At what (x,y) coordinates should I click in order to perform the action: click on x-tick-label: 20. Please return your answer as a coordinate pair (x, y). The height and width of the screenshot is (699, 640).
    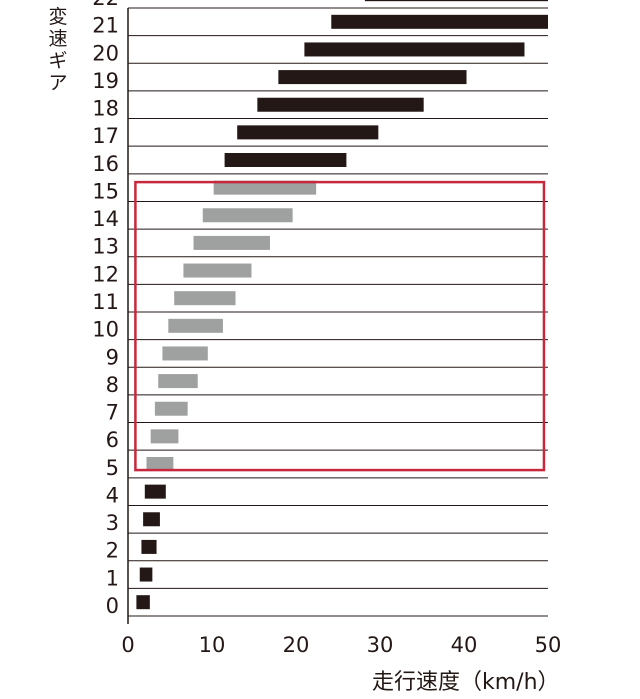
    Looking at the image, I should click on (296, 645).